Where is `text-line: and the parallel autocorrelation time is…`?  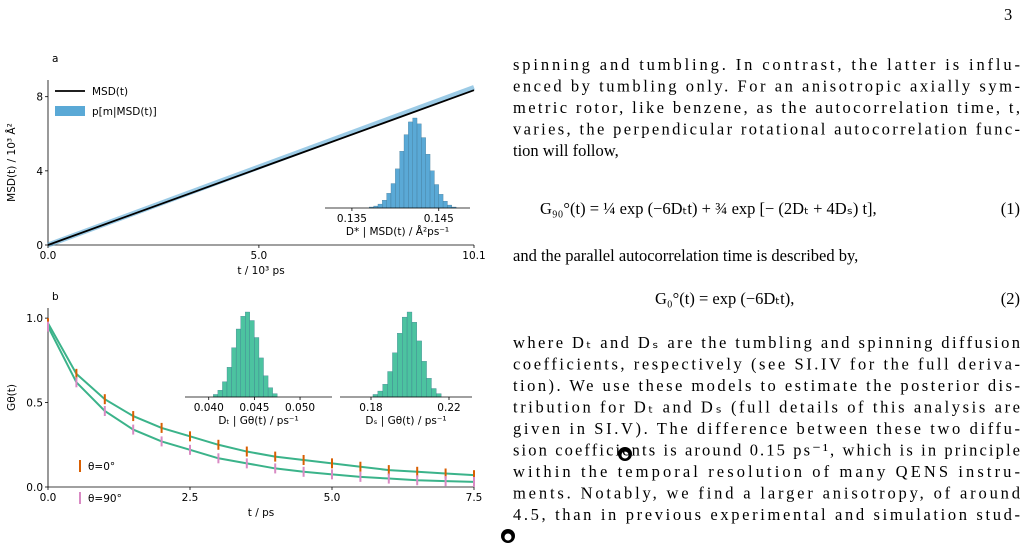 text-line: and the parallel autocorrelation time is… is located at coordinates (685, 255).